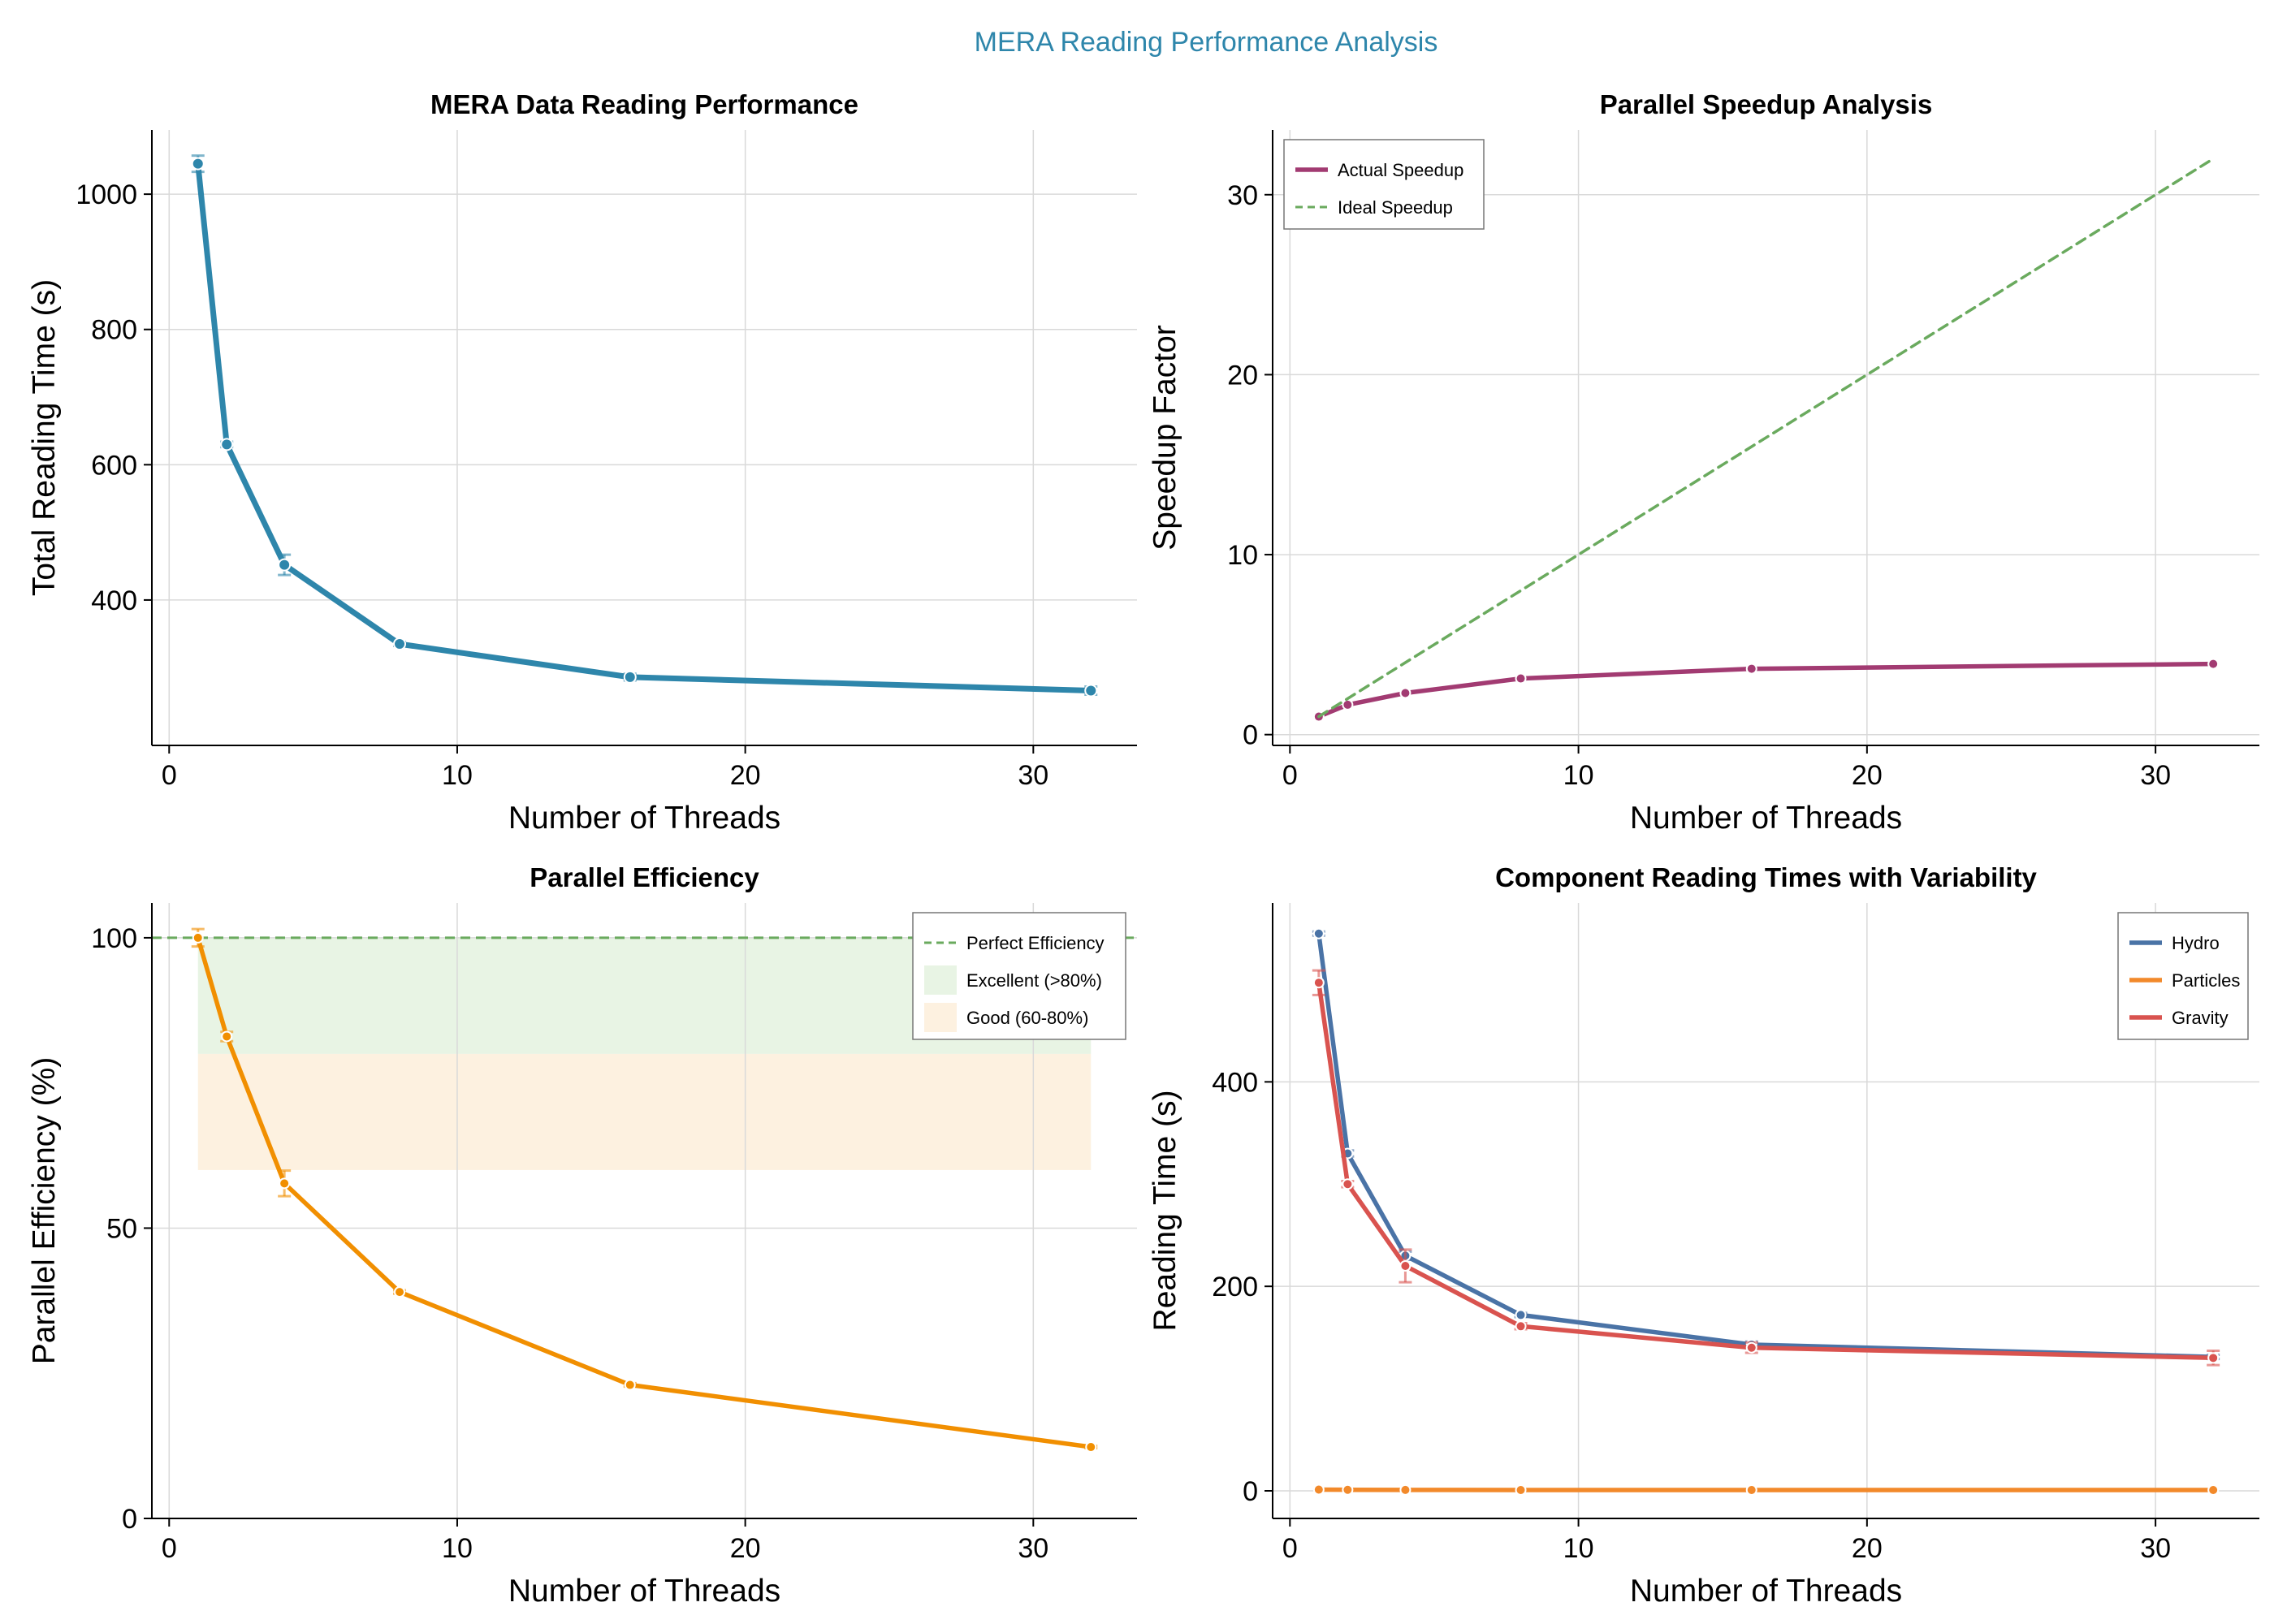 The image size is (2274, 1624). I want to click on figure-suptitle: MERA Reading Performance Analysis, so click(1206, 42).